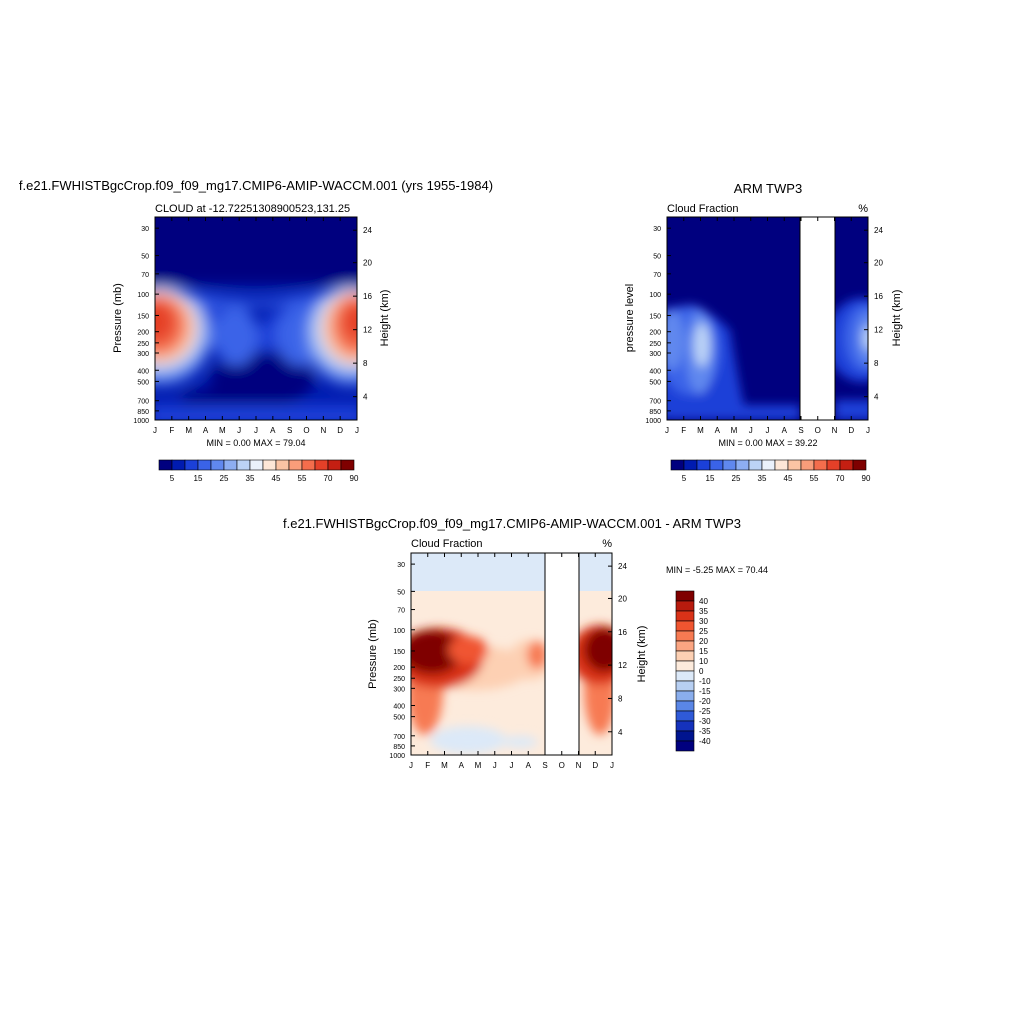 This screenshot has width=1024, height=1024. I want to click on colorbar-label: 90, so click(354, 478).